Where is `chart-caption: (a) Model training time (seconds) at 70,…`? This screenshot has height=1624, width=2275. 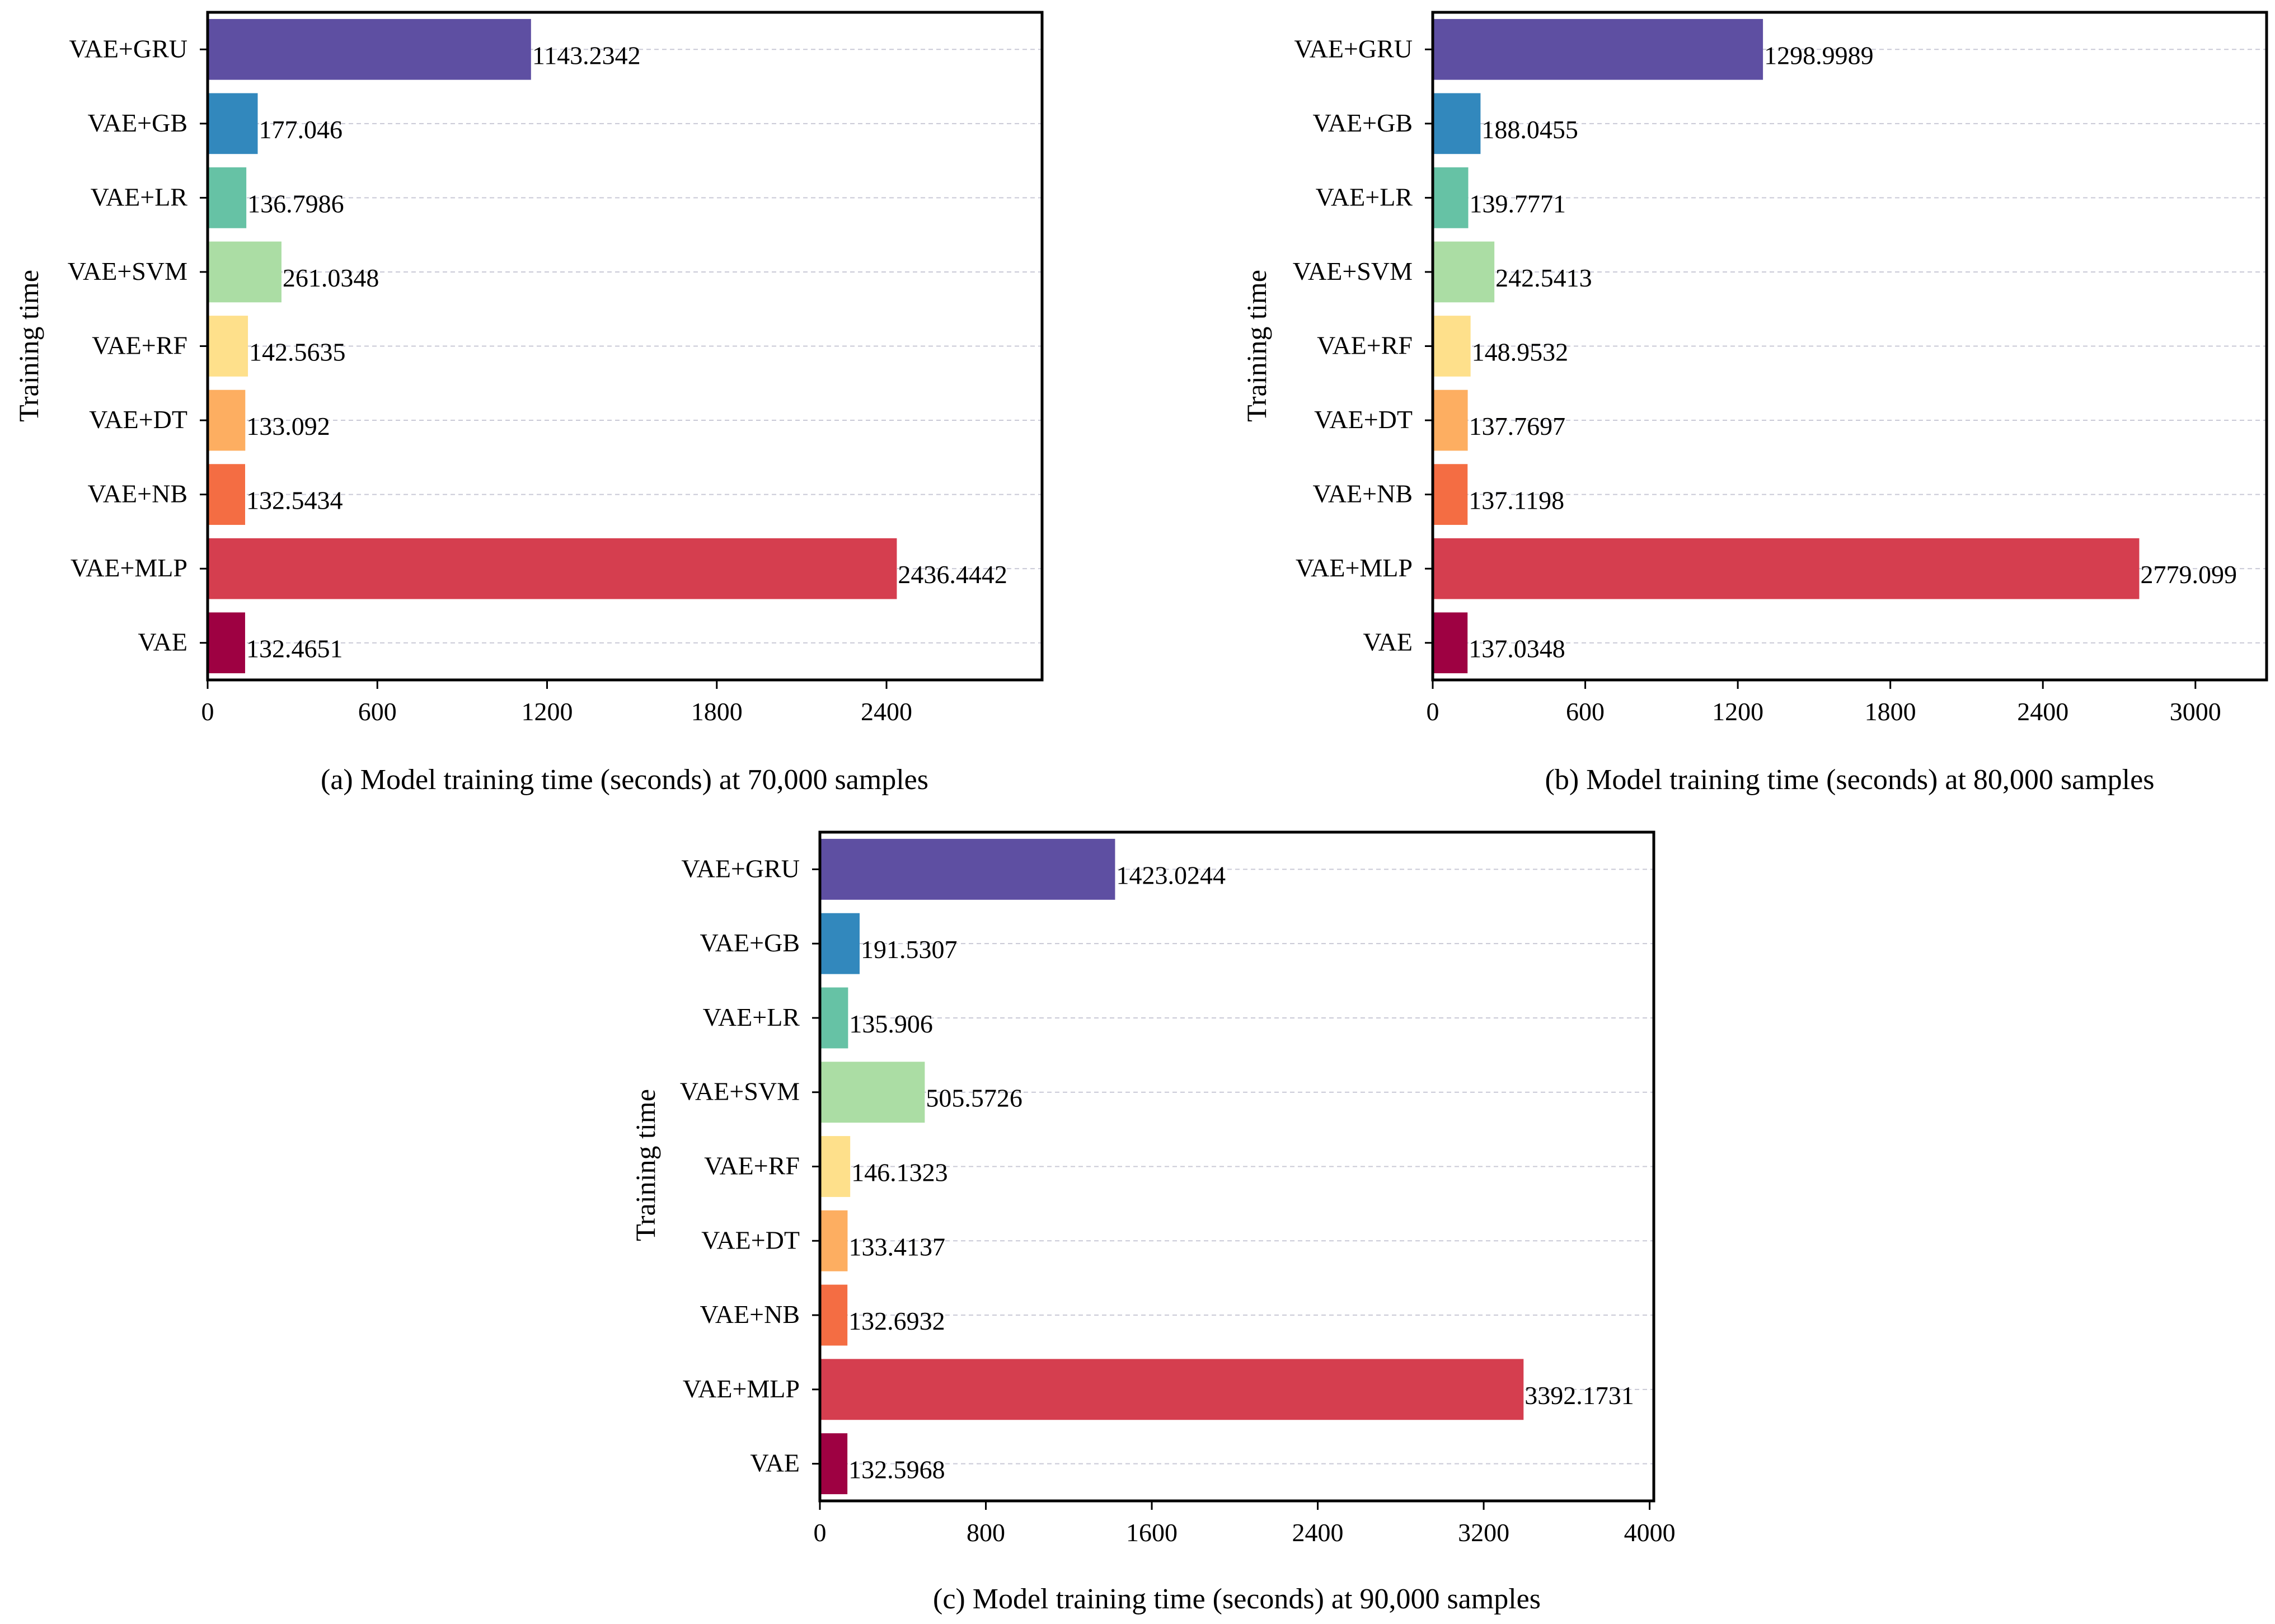 chart-caption: (a) Model training time (seconds) at 70,… is located at coordinates (624, 780).